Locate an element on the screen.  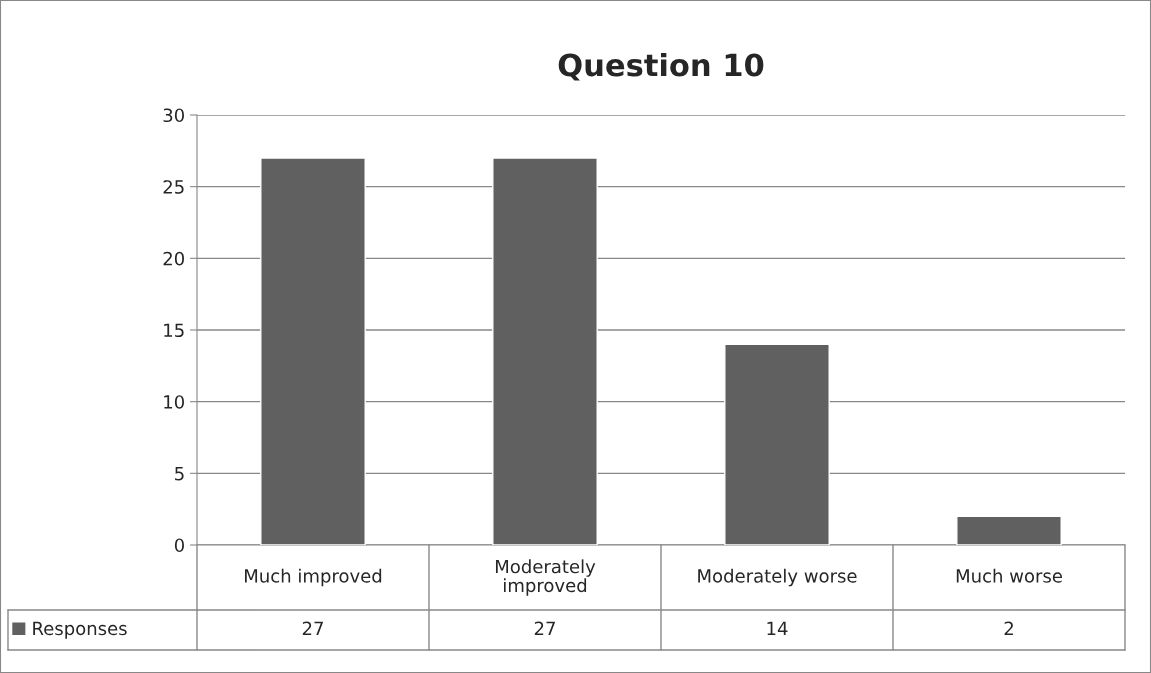
x-tick-label: Moderately worse is located at coordinates (777, 577).